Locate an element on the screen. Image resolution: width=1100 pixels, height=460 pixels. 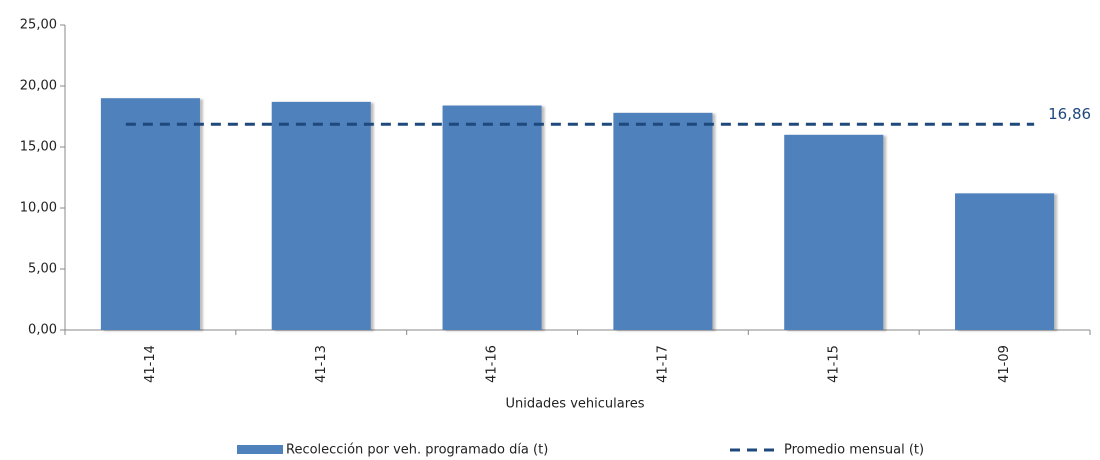
legend-swatch is located at coordinates (260, 449).